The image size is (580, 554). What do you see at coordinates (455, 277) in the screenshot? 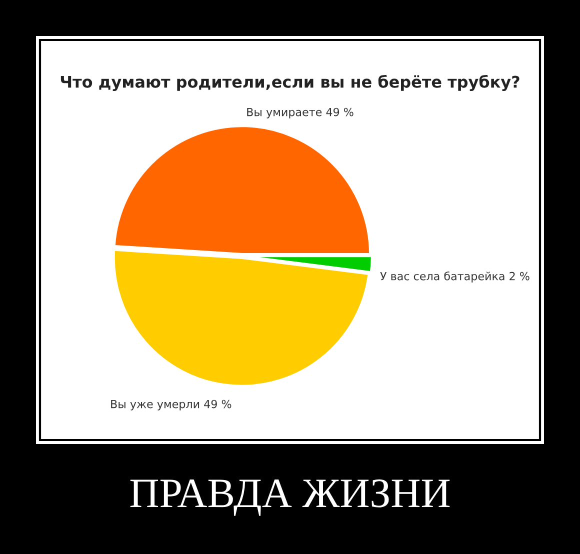
I see `slice-label: У вас села батарейка 2 %` at bounding box center [455, 277].